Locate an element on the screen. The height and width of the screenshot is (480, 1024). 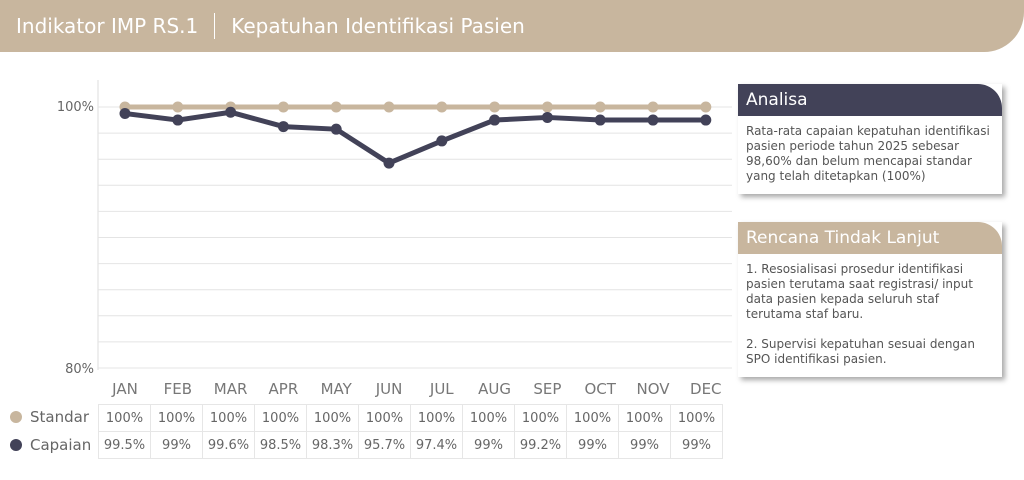
x-tick-label: JUN is located at coordinates (389, 389).